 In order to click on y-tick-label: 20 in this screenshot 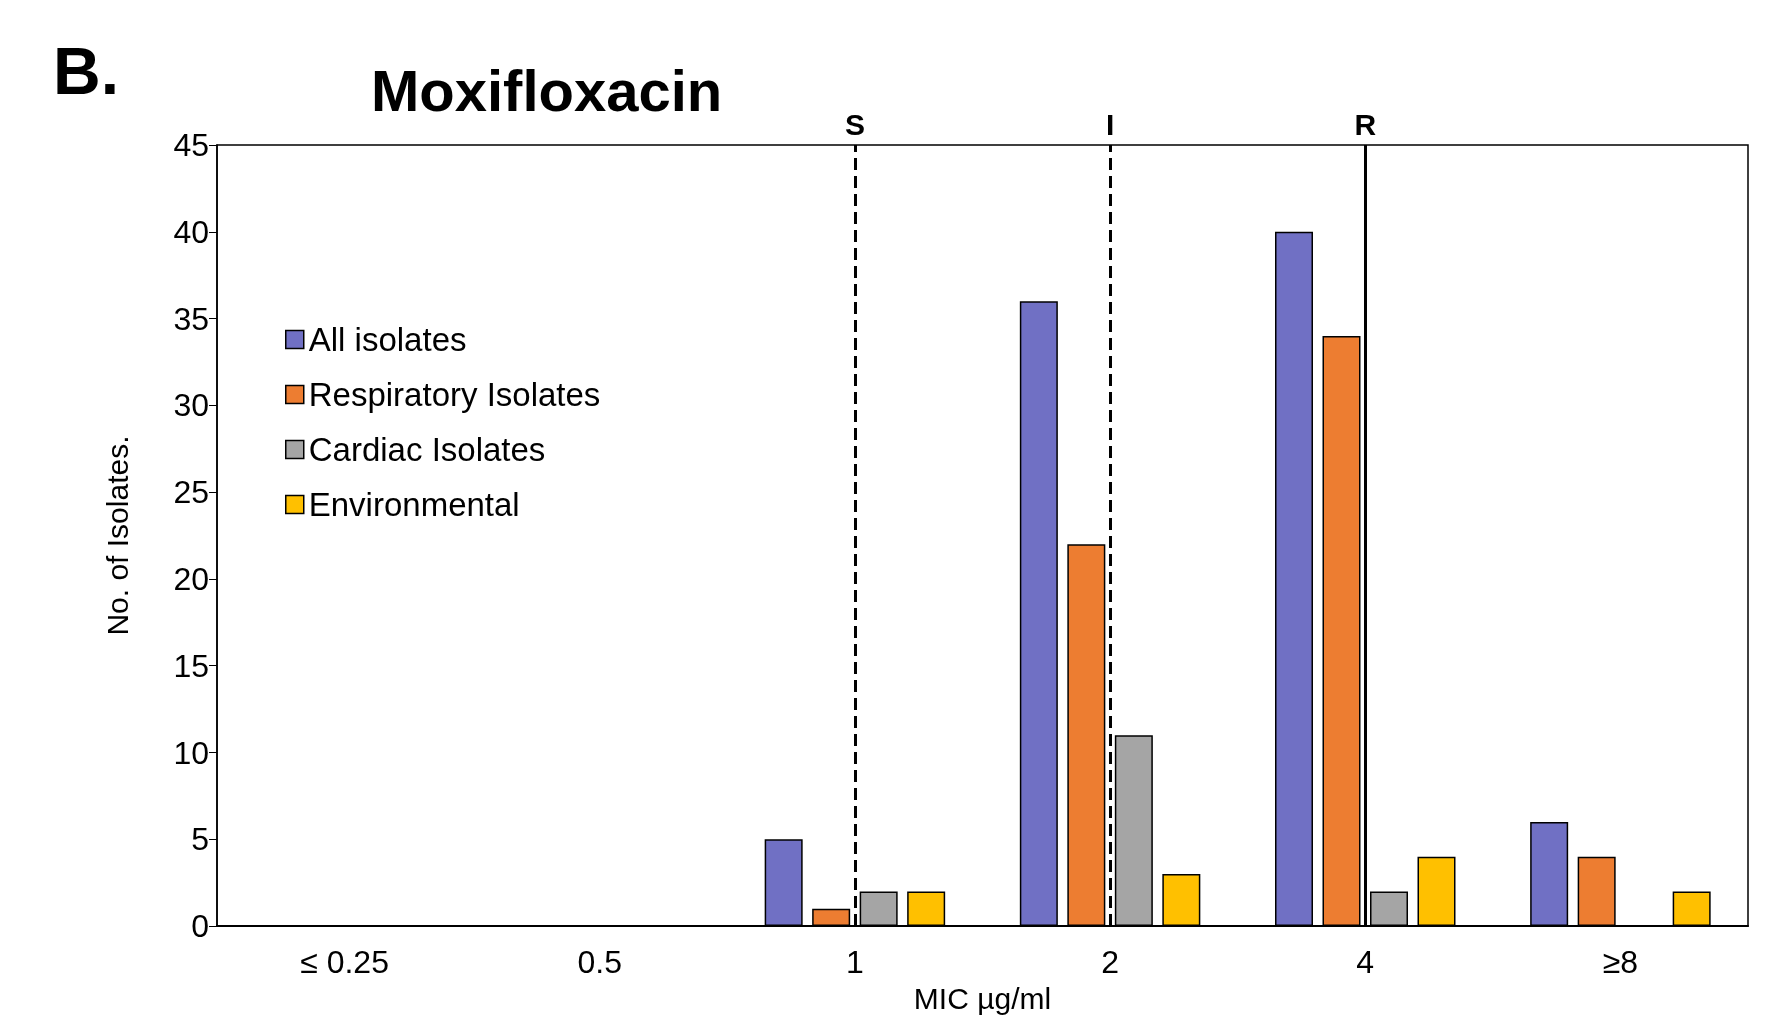, I will do `click(191, 578)`.